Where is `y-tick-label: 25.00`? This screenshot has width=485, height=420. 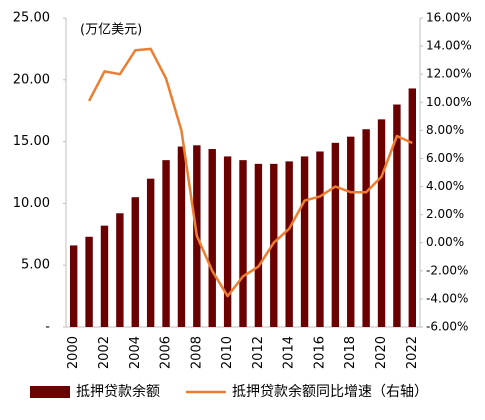 y-tick-label: 25.00 is located at coordinates (31, 18).